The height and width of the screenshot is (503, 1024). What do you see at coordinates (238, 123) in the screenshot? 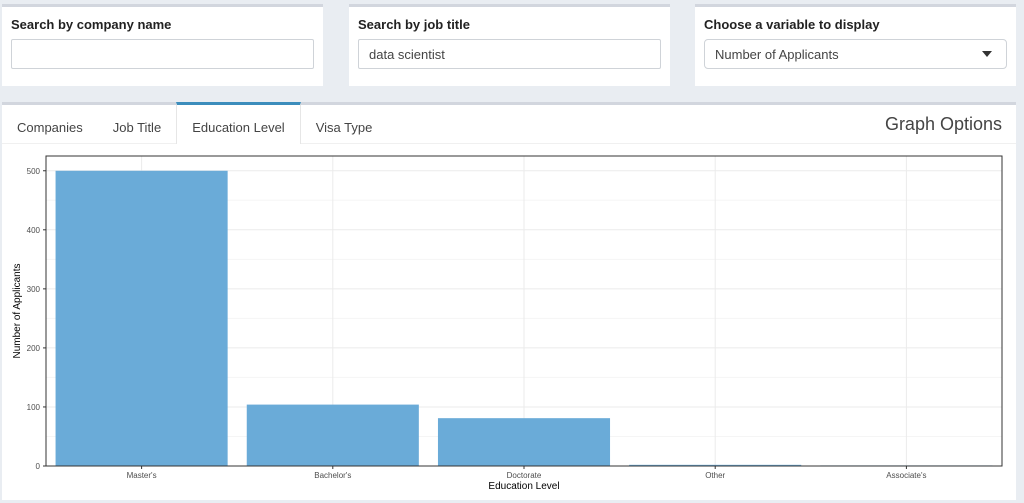
I see `tab-education-level: Education Level` at bounding box center [238, 123].